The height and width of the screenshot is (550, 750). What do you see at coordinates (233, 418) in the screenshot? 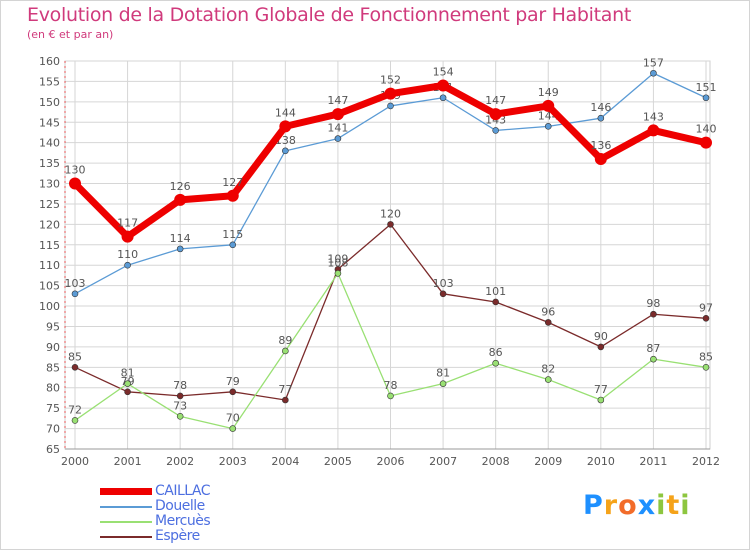
I see `data-label: 70` at bounding box center [233, 418].